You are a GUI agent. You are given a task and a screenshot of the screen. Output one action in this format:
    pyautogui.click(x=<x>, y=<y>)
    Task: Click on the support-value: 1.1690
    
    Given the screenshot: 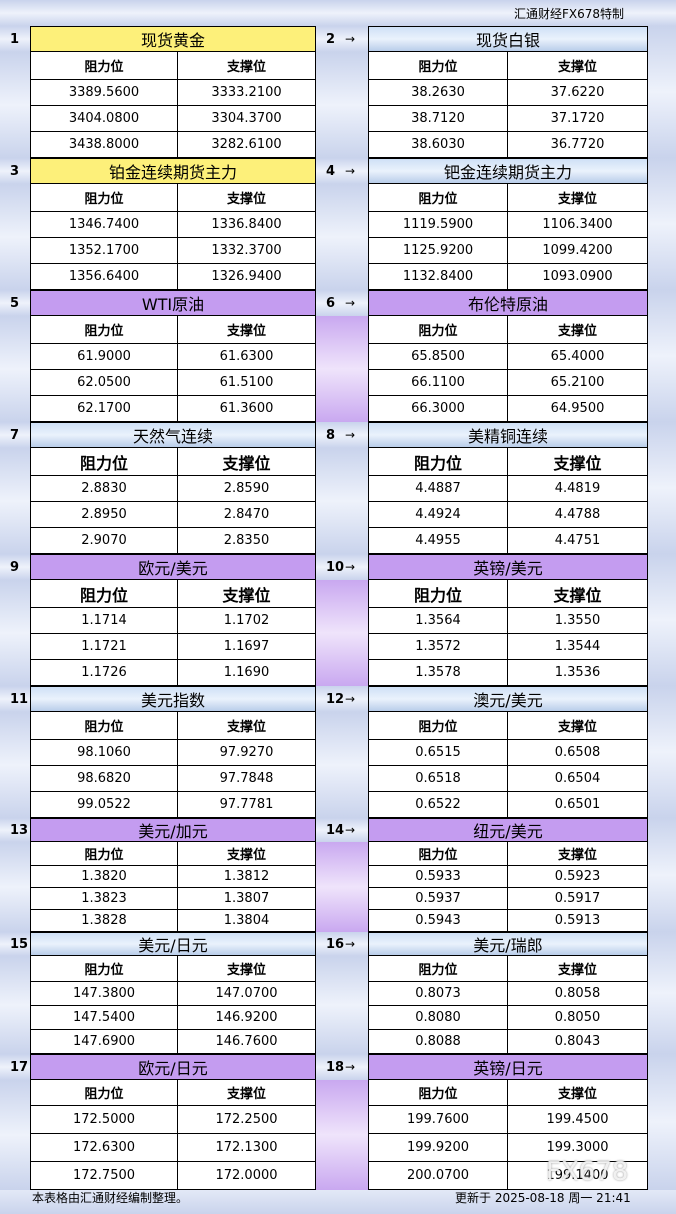 What is the action you would take?
    pyautogui.click(x=247, y=673)
    